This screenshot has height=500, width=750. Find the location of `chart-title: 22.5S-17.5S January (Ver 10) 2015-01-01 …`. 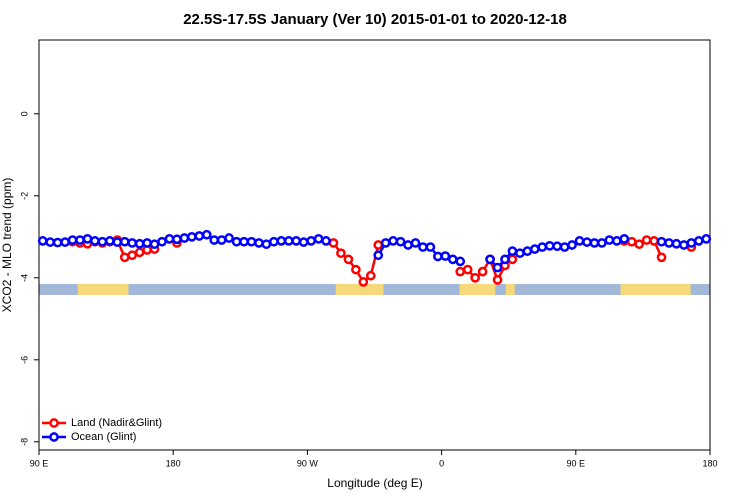

chart-title: 22.5S-17.5S January (Ver 10) 2015-01-01 … is located at coordinates (375, 19).